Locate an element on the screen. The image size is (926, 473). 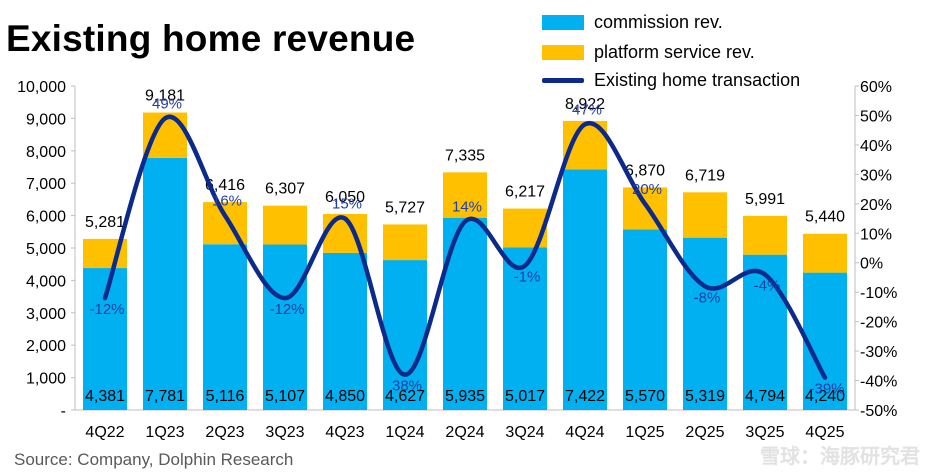
legend-label-transaction: Existing home transaction is located at coordinates (697, 79).